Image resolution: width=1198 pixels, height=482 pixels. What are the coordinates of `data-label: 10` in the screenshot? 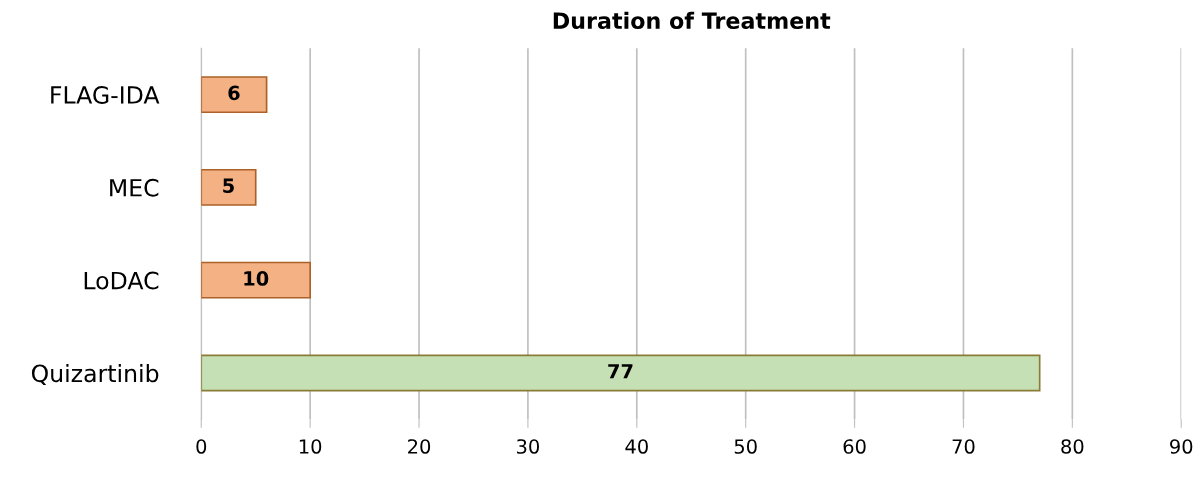 It's located at (256, 278).